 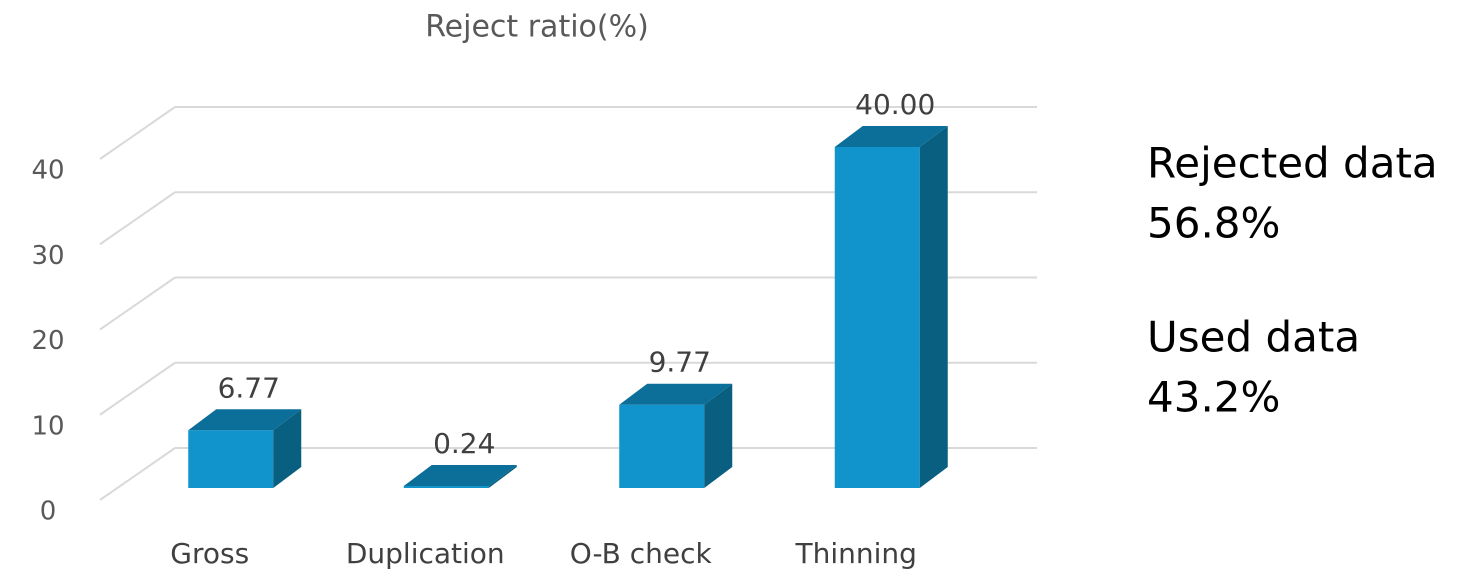 I want to click on x-tick-label: Duplication, so click(x=425, y=553).